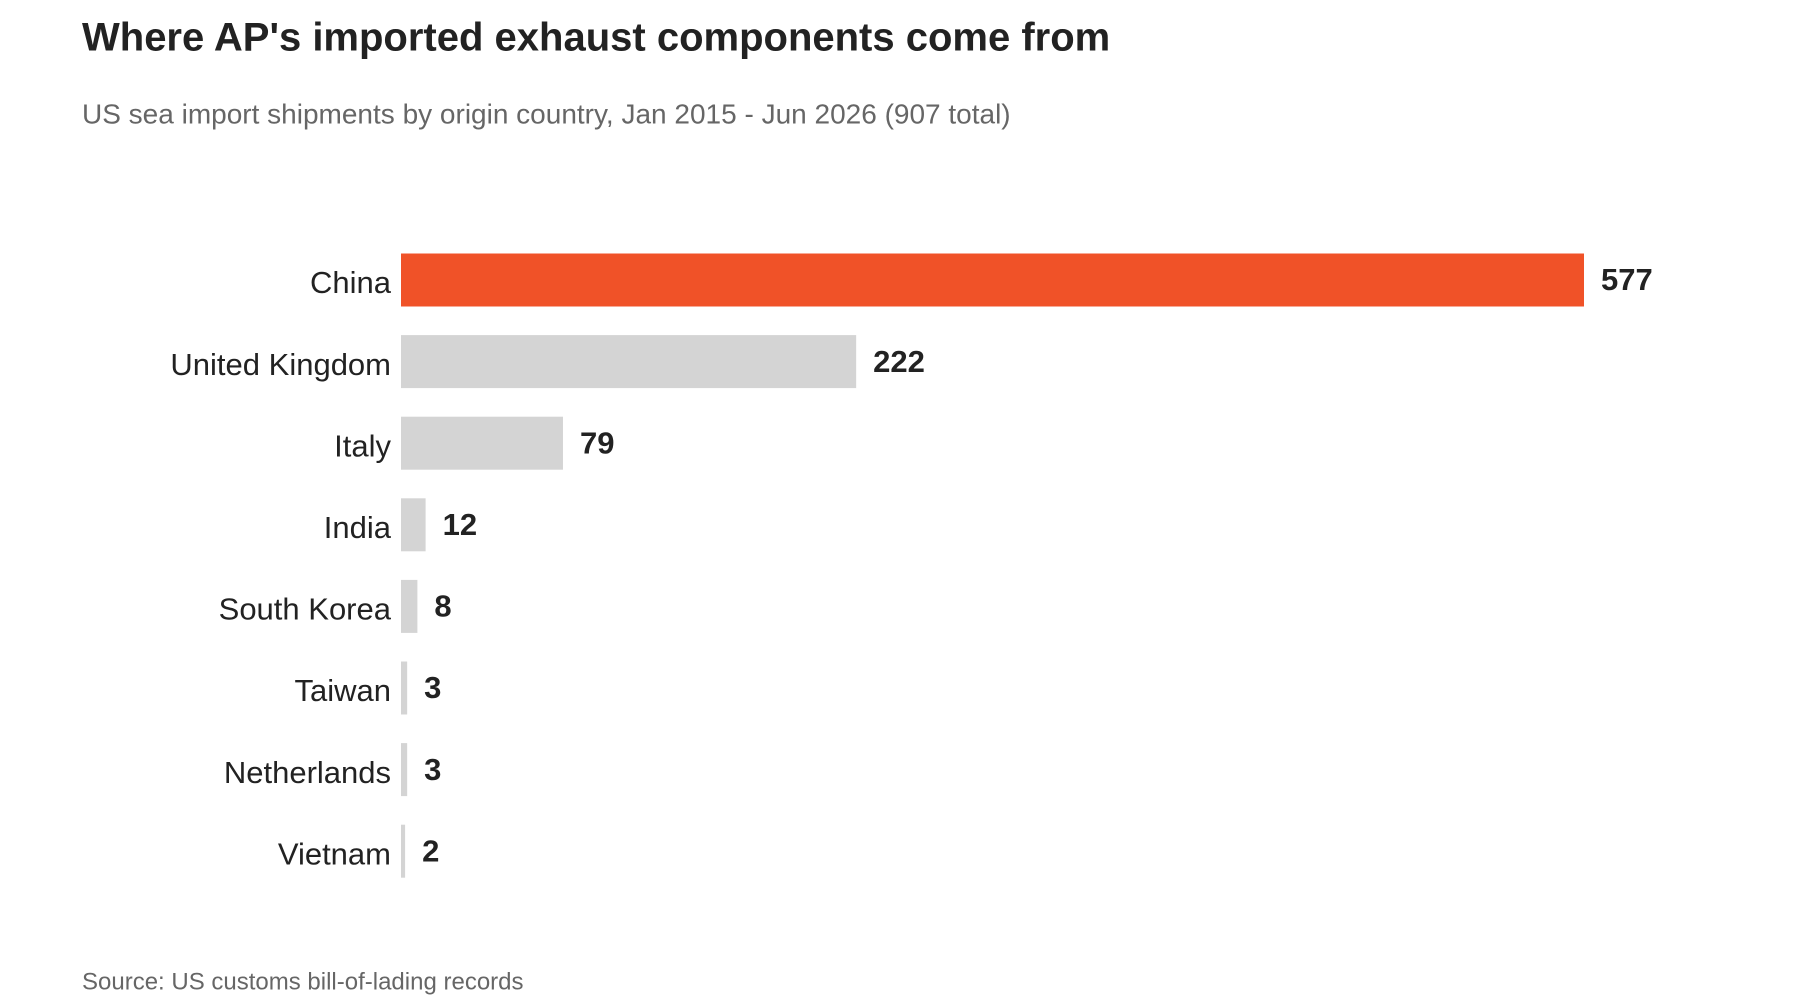  I want to click on category-label: Netherlands, so click(307, 772).